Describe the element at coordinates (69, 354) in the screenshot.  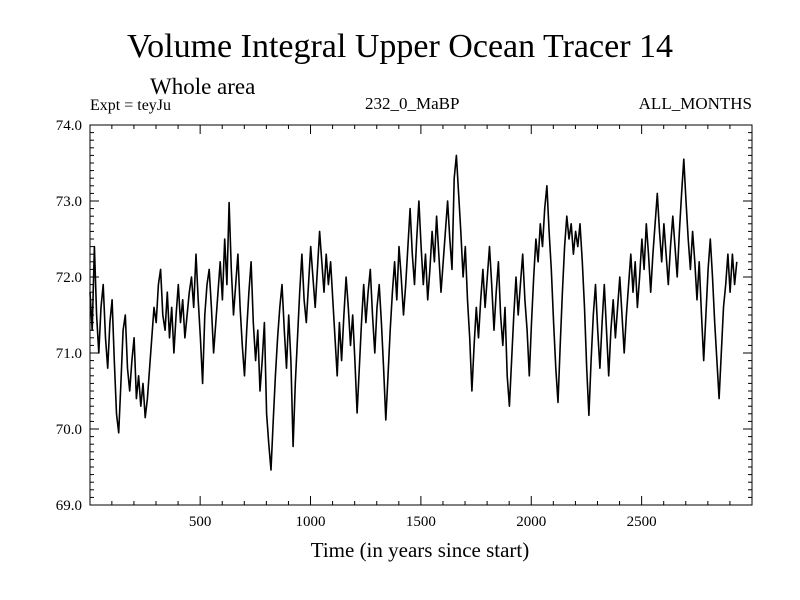
I see `y-tick-label: 71.0` at that location.